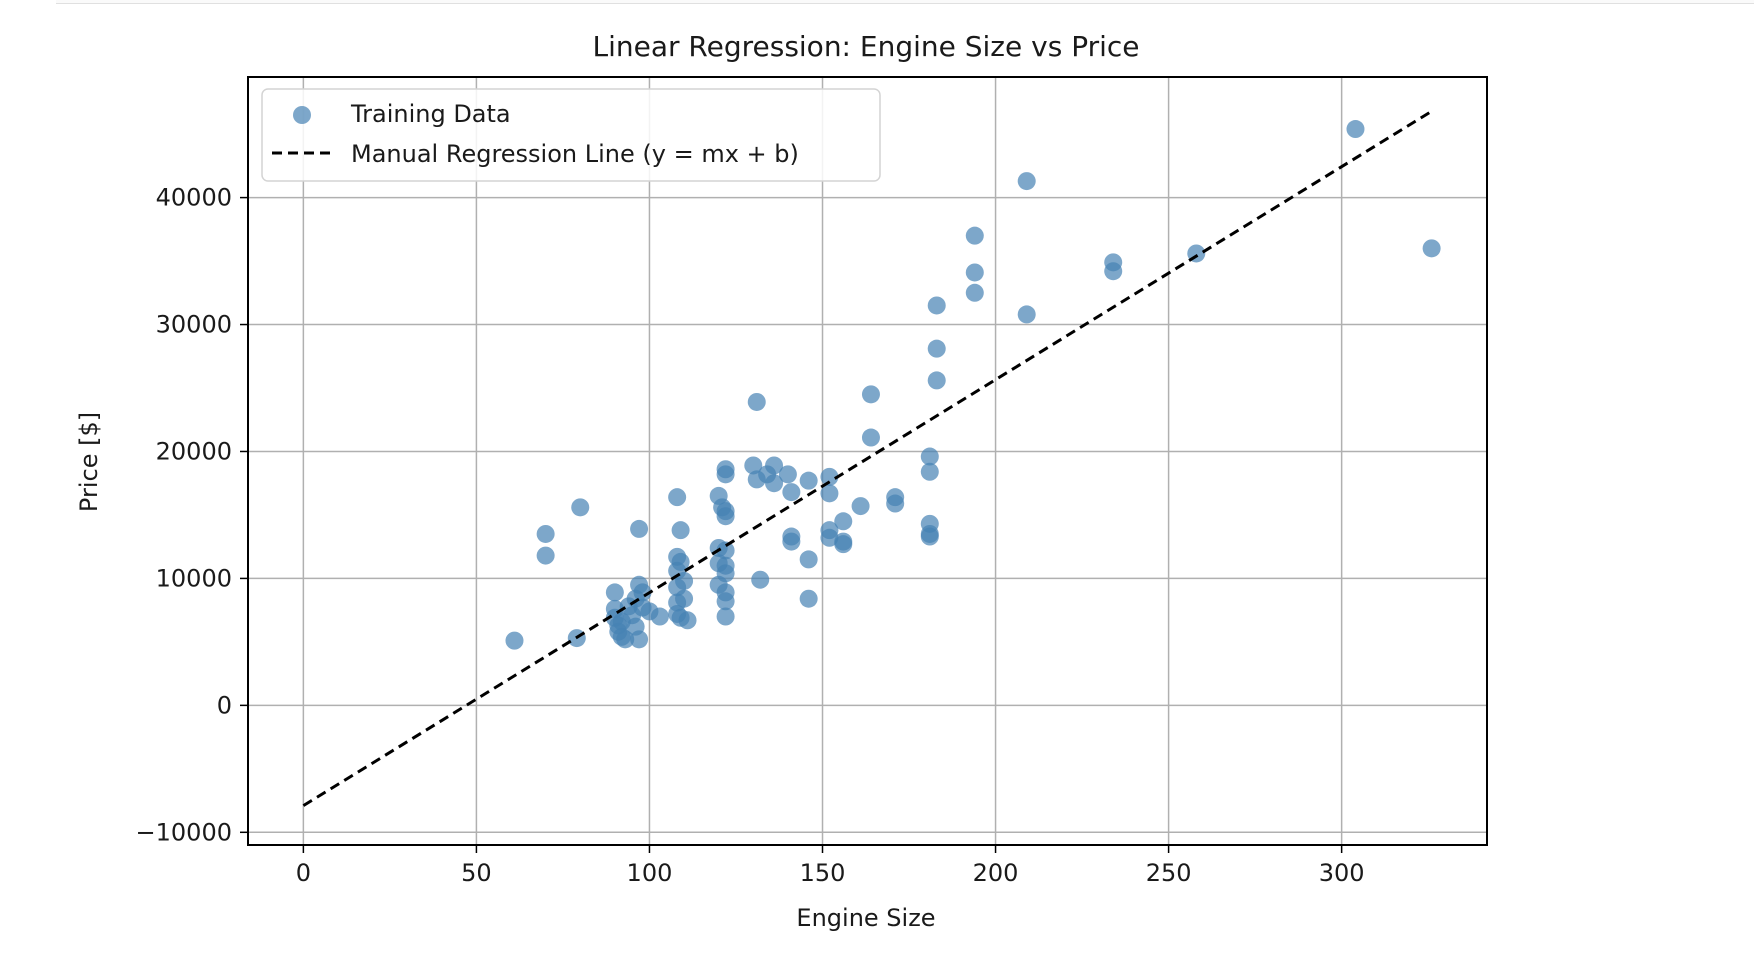  What do you see at coordinates (192, 515) in the screenshot?
I see `y-axis-ticks: −10000 0 10000 20000 30000 40000` at bounding box center [192, 515].